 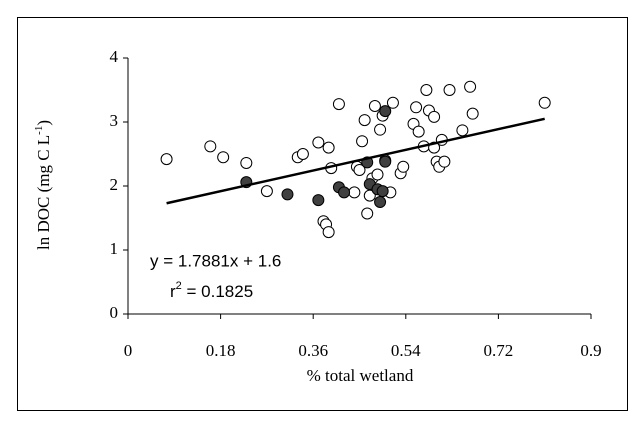 I want to click on y-tick-label: 3, so click(x=114, y=120).